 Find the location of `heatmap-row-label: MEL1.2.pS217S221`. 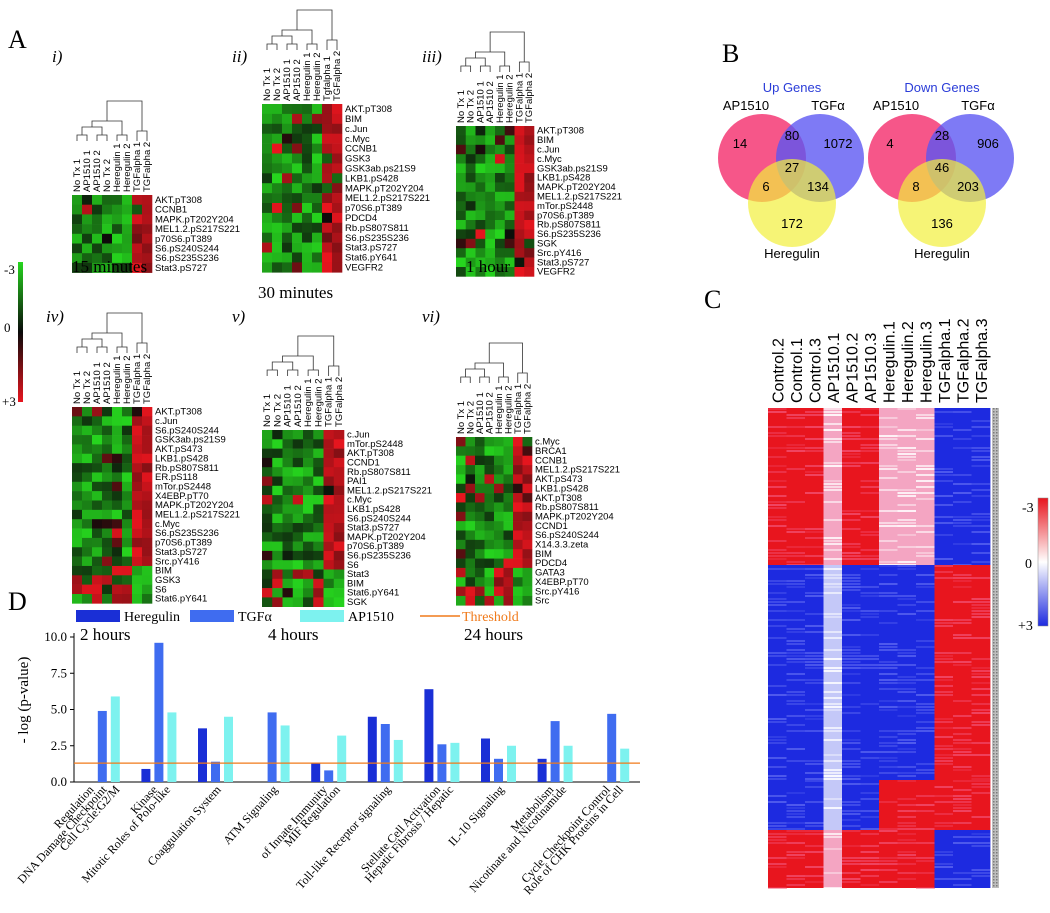

heatmap-row-label: MEL1.2.pS217S221 is located at coordinates (579, 197).